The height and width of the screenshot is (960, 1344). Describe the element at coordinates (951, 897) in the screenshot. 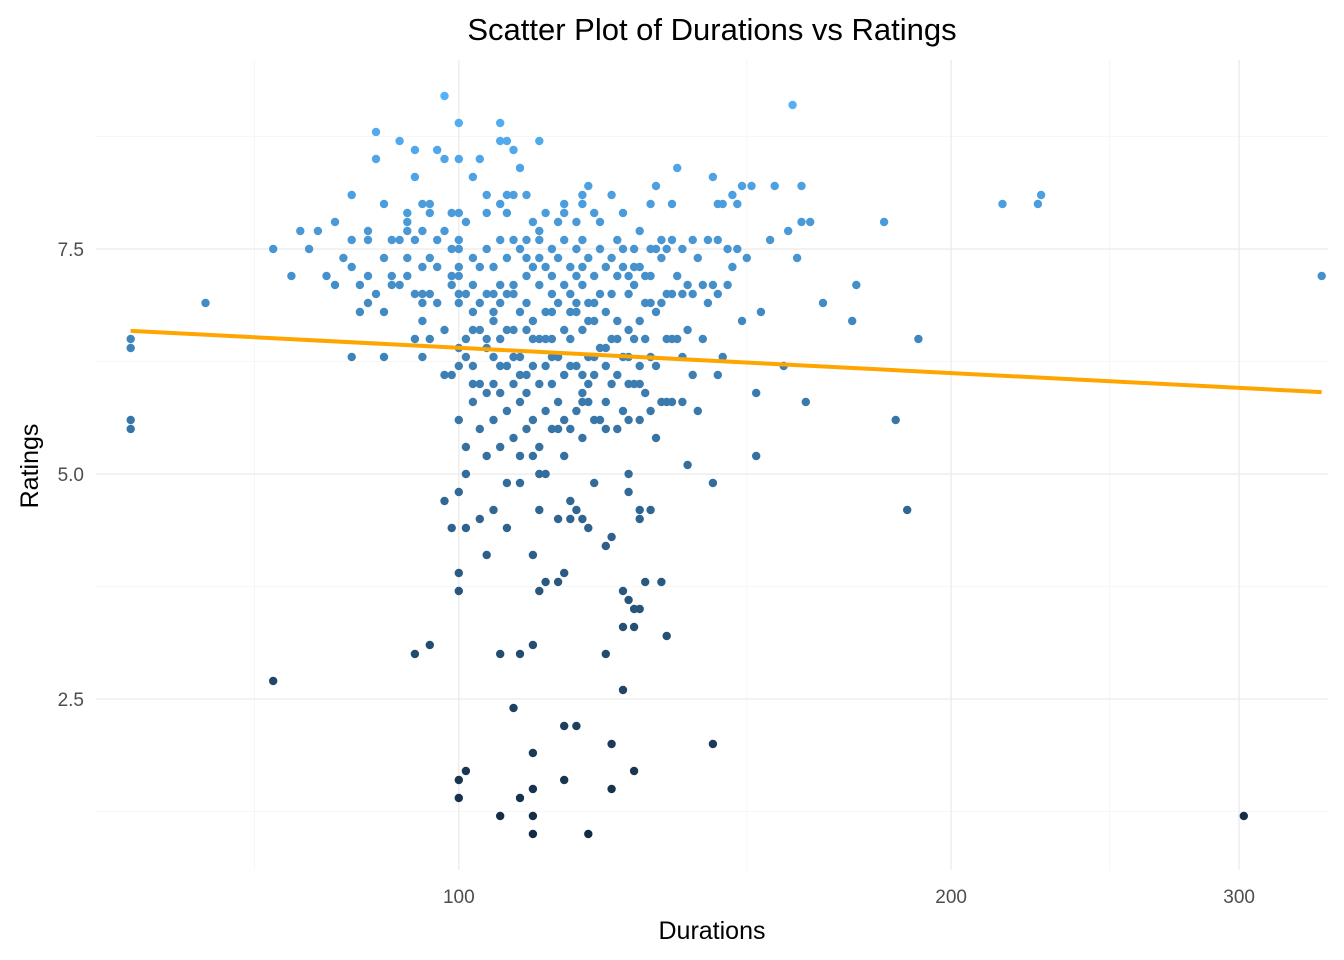

I see `x-tick-label: 200` at that location.